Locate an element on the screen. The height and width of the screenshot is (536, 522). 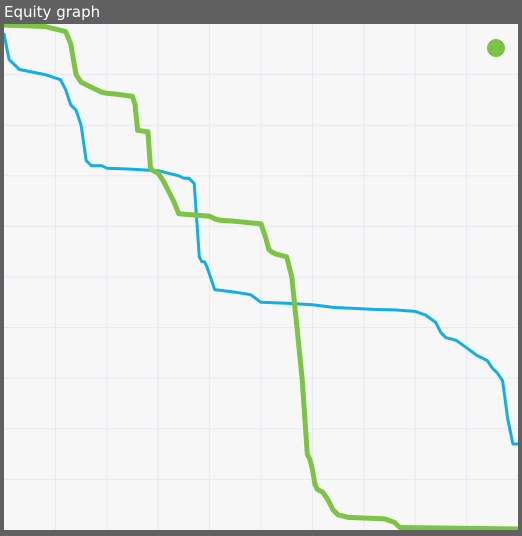
window-title: Equity graph is located at coordinates (261, 12).